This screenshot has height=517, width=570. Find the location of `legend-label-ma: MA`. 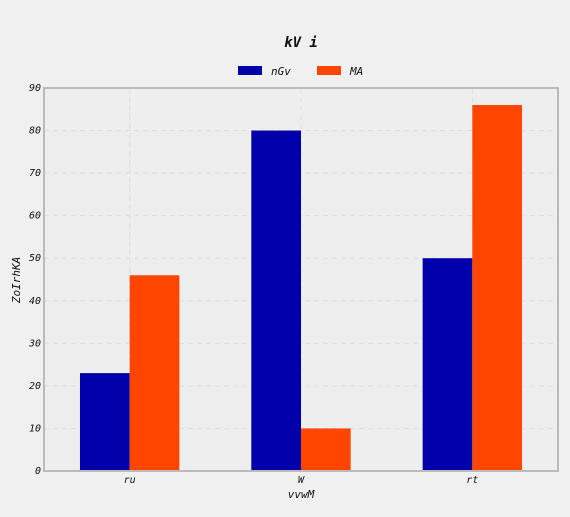

legend-label-ma: MA is located at coordinates (356, 71).